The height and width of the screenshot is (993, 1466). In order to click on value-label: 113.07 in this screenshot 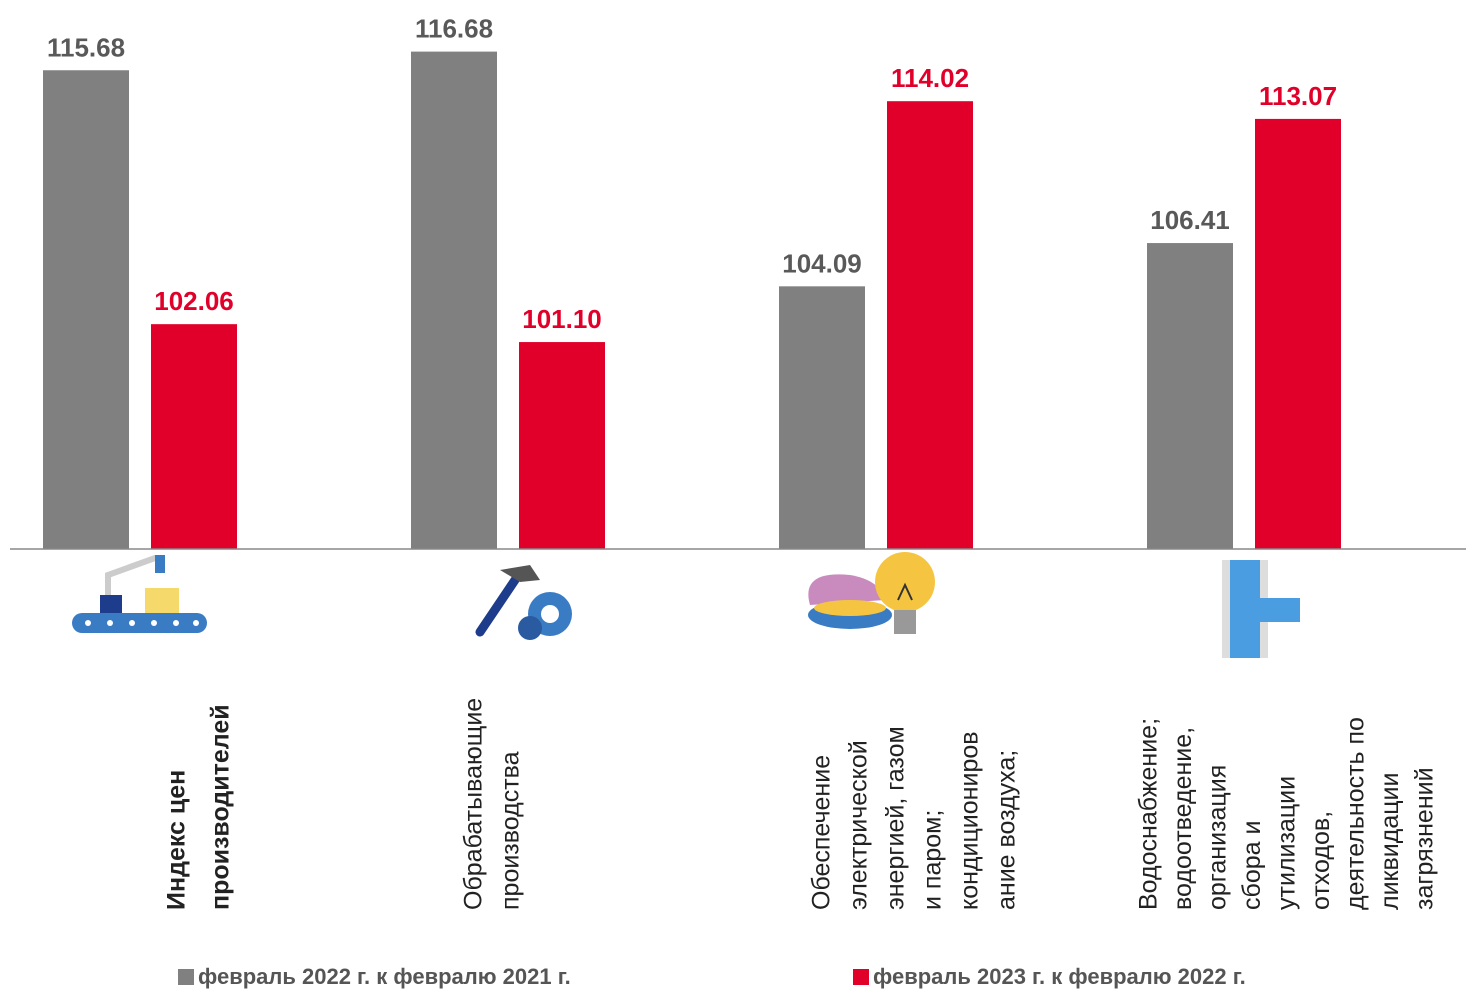, I will do `click(1298, 96)`.